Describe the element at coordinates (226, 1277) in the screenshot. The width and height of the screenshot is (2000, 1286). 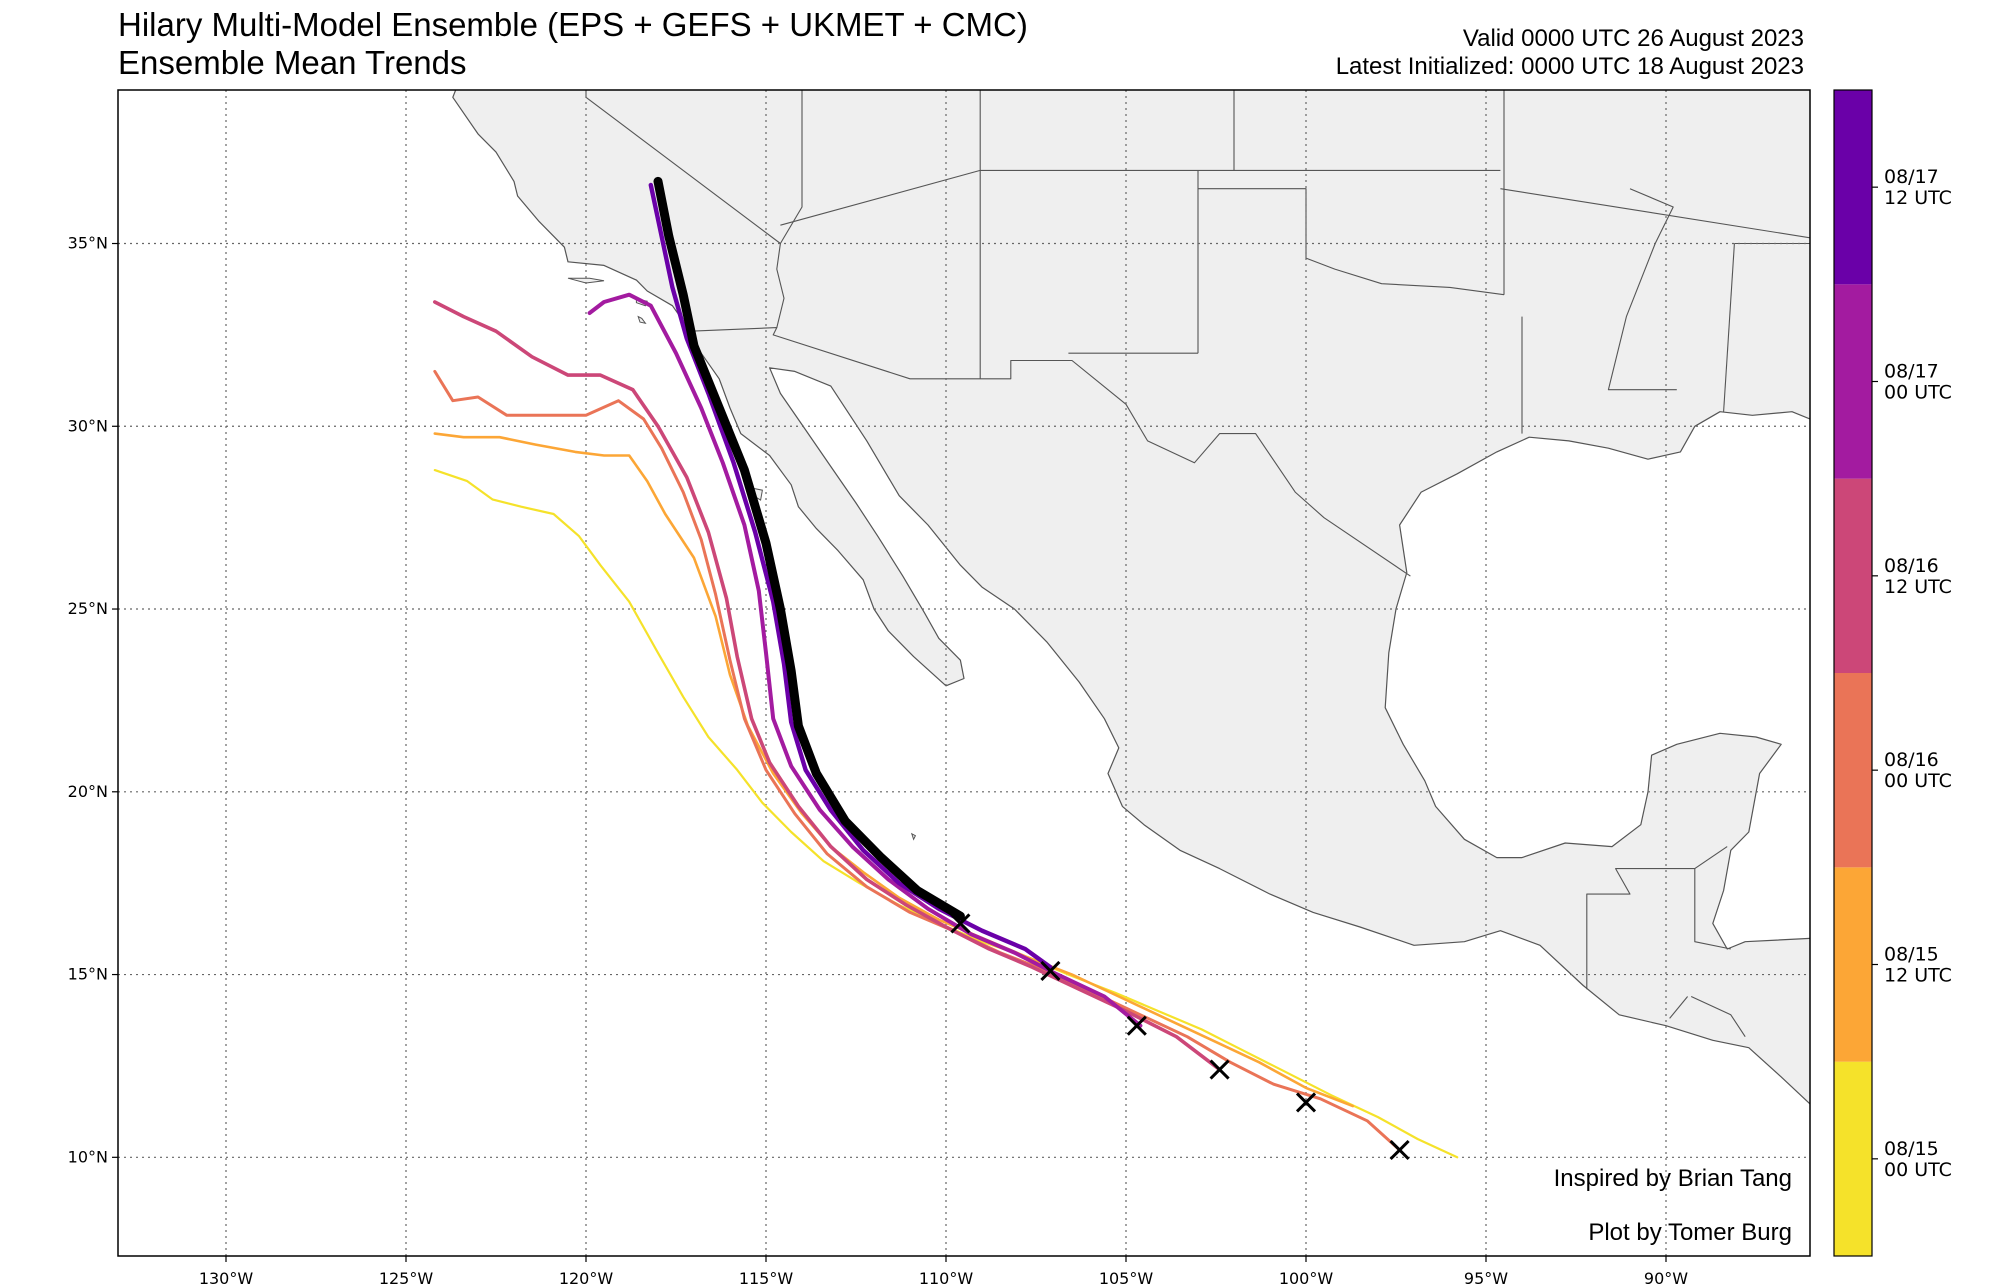
I see `x-tick-label: 130°W` at that location.